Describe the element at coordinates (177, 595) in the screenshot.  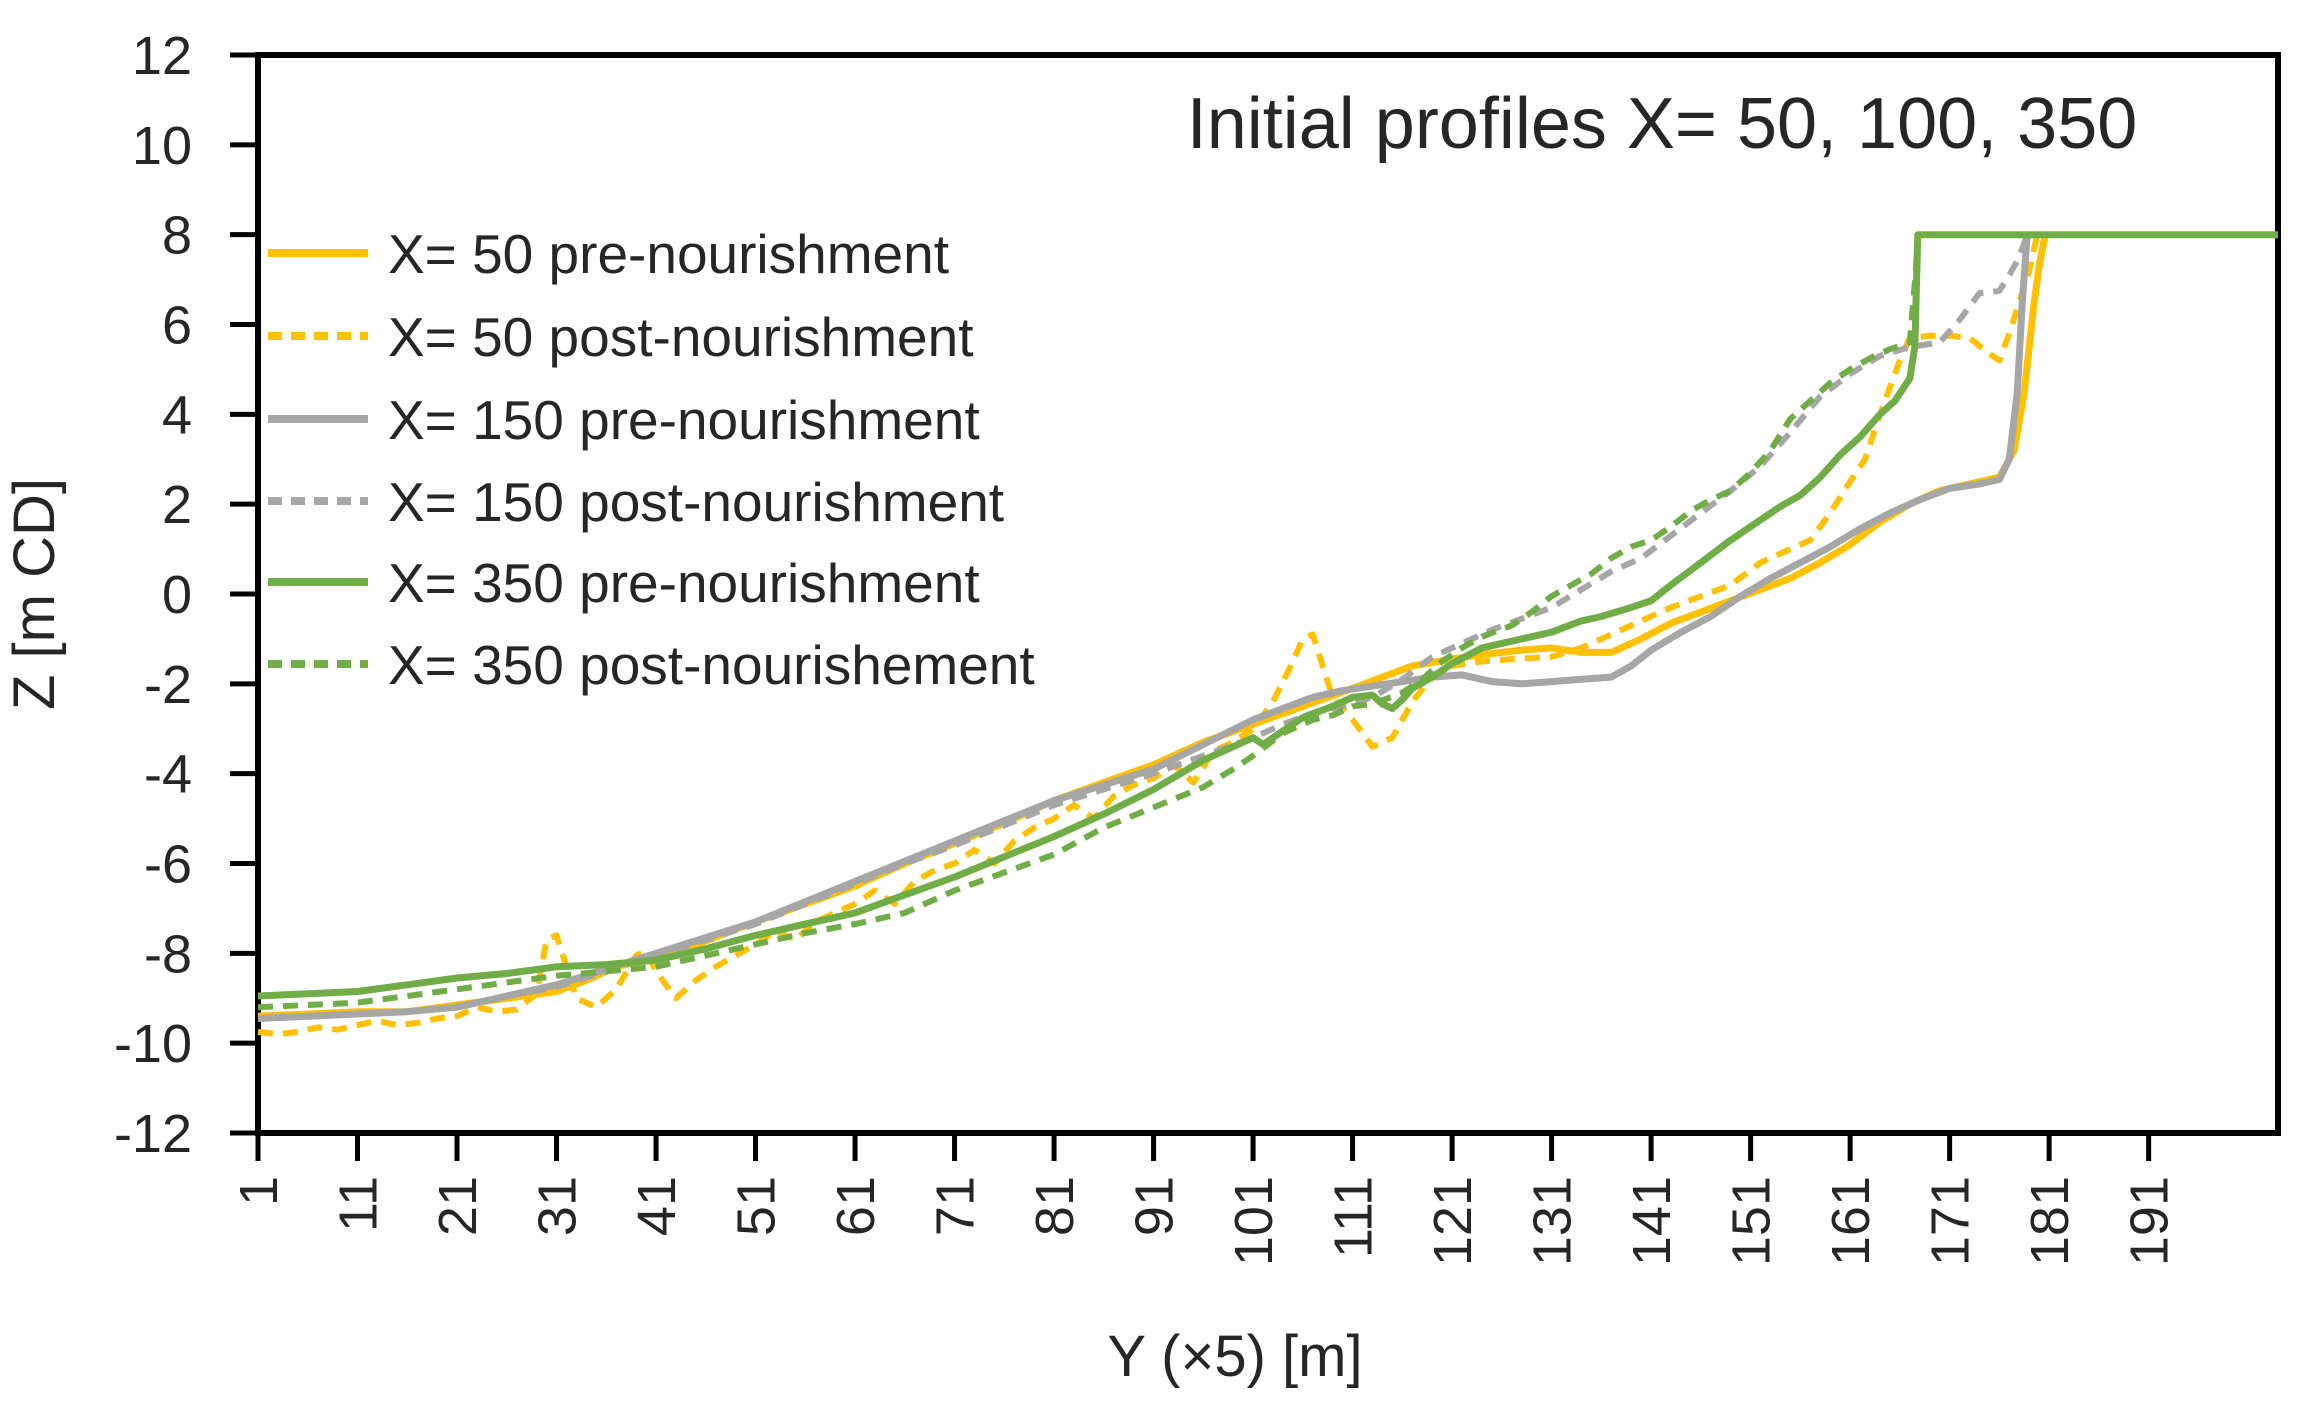
I see `y-tick-label: 0` at that location.